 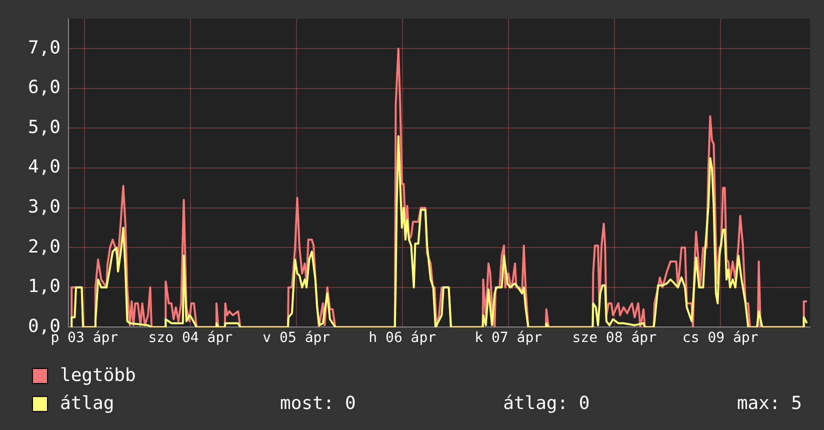 What do you see at coordinates (546, 404) in the screenshot?
I see `text: átlag: 0` at bounding box center [546, 404].